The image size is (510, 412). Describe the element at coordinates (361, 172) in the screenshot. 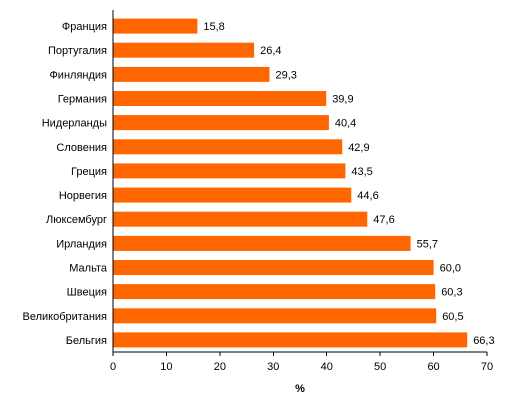

I see `value-label: 43,5` at that location.